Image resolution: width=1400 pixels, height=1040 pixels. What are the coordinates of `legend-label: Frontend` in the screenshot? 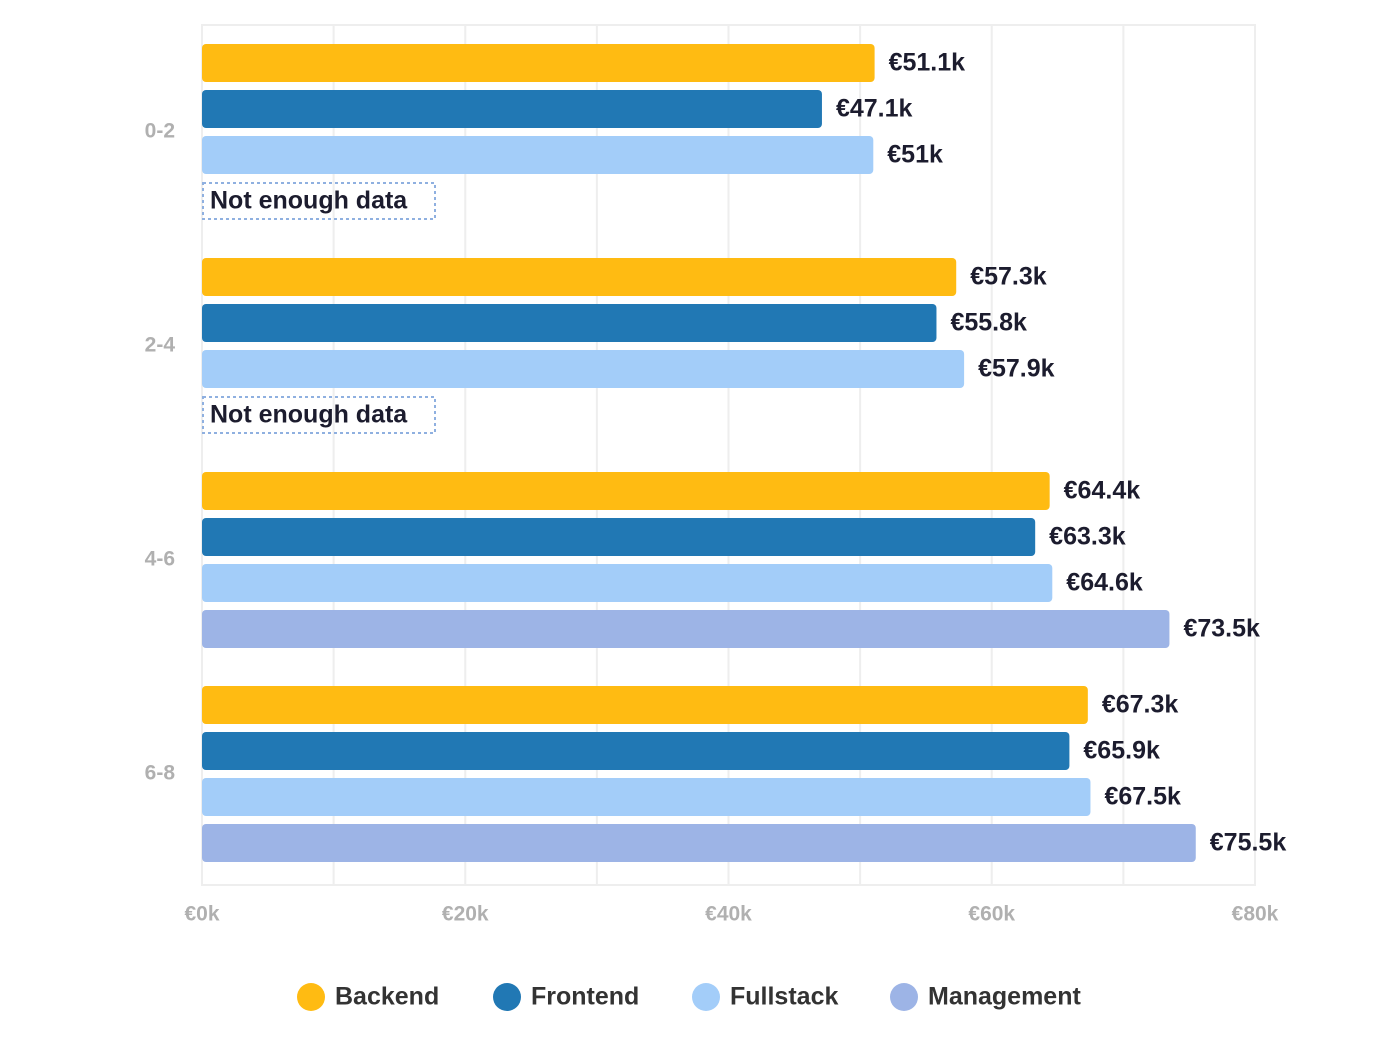 It's located at (585, 997).